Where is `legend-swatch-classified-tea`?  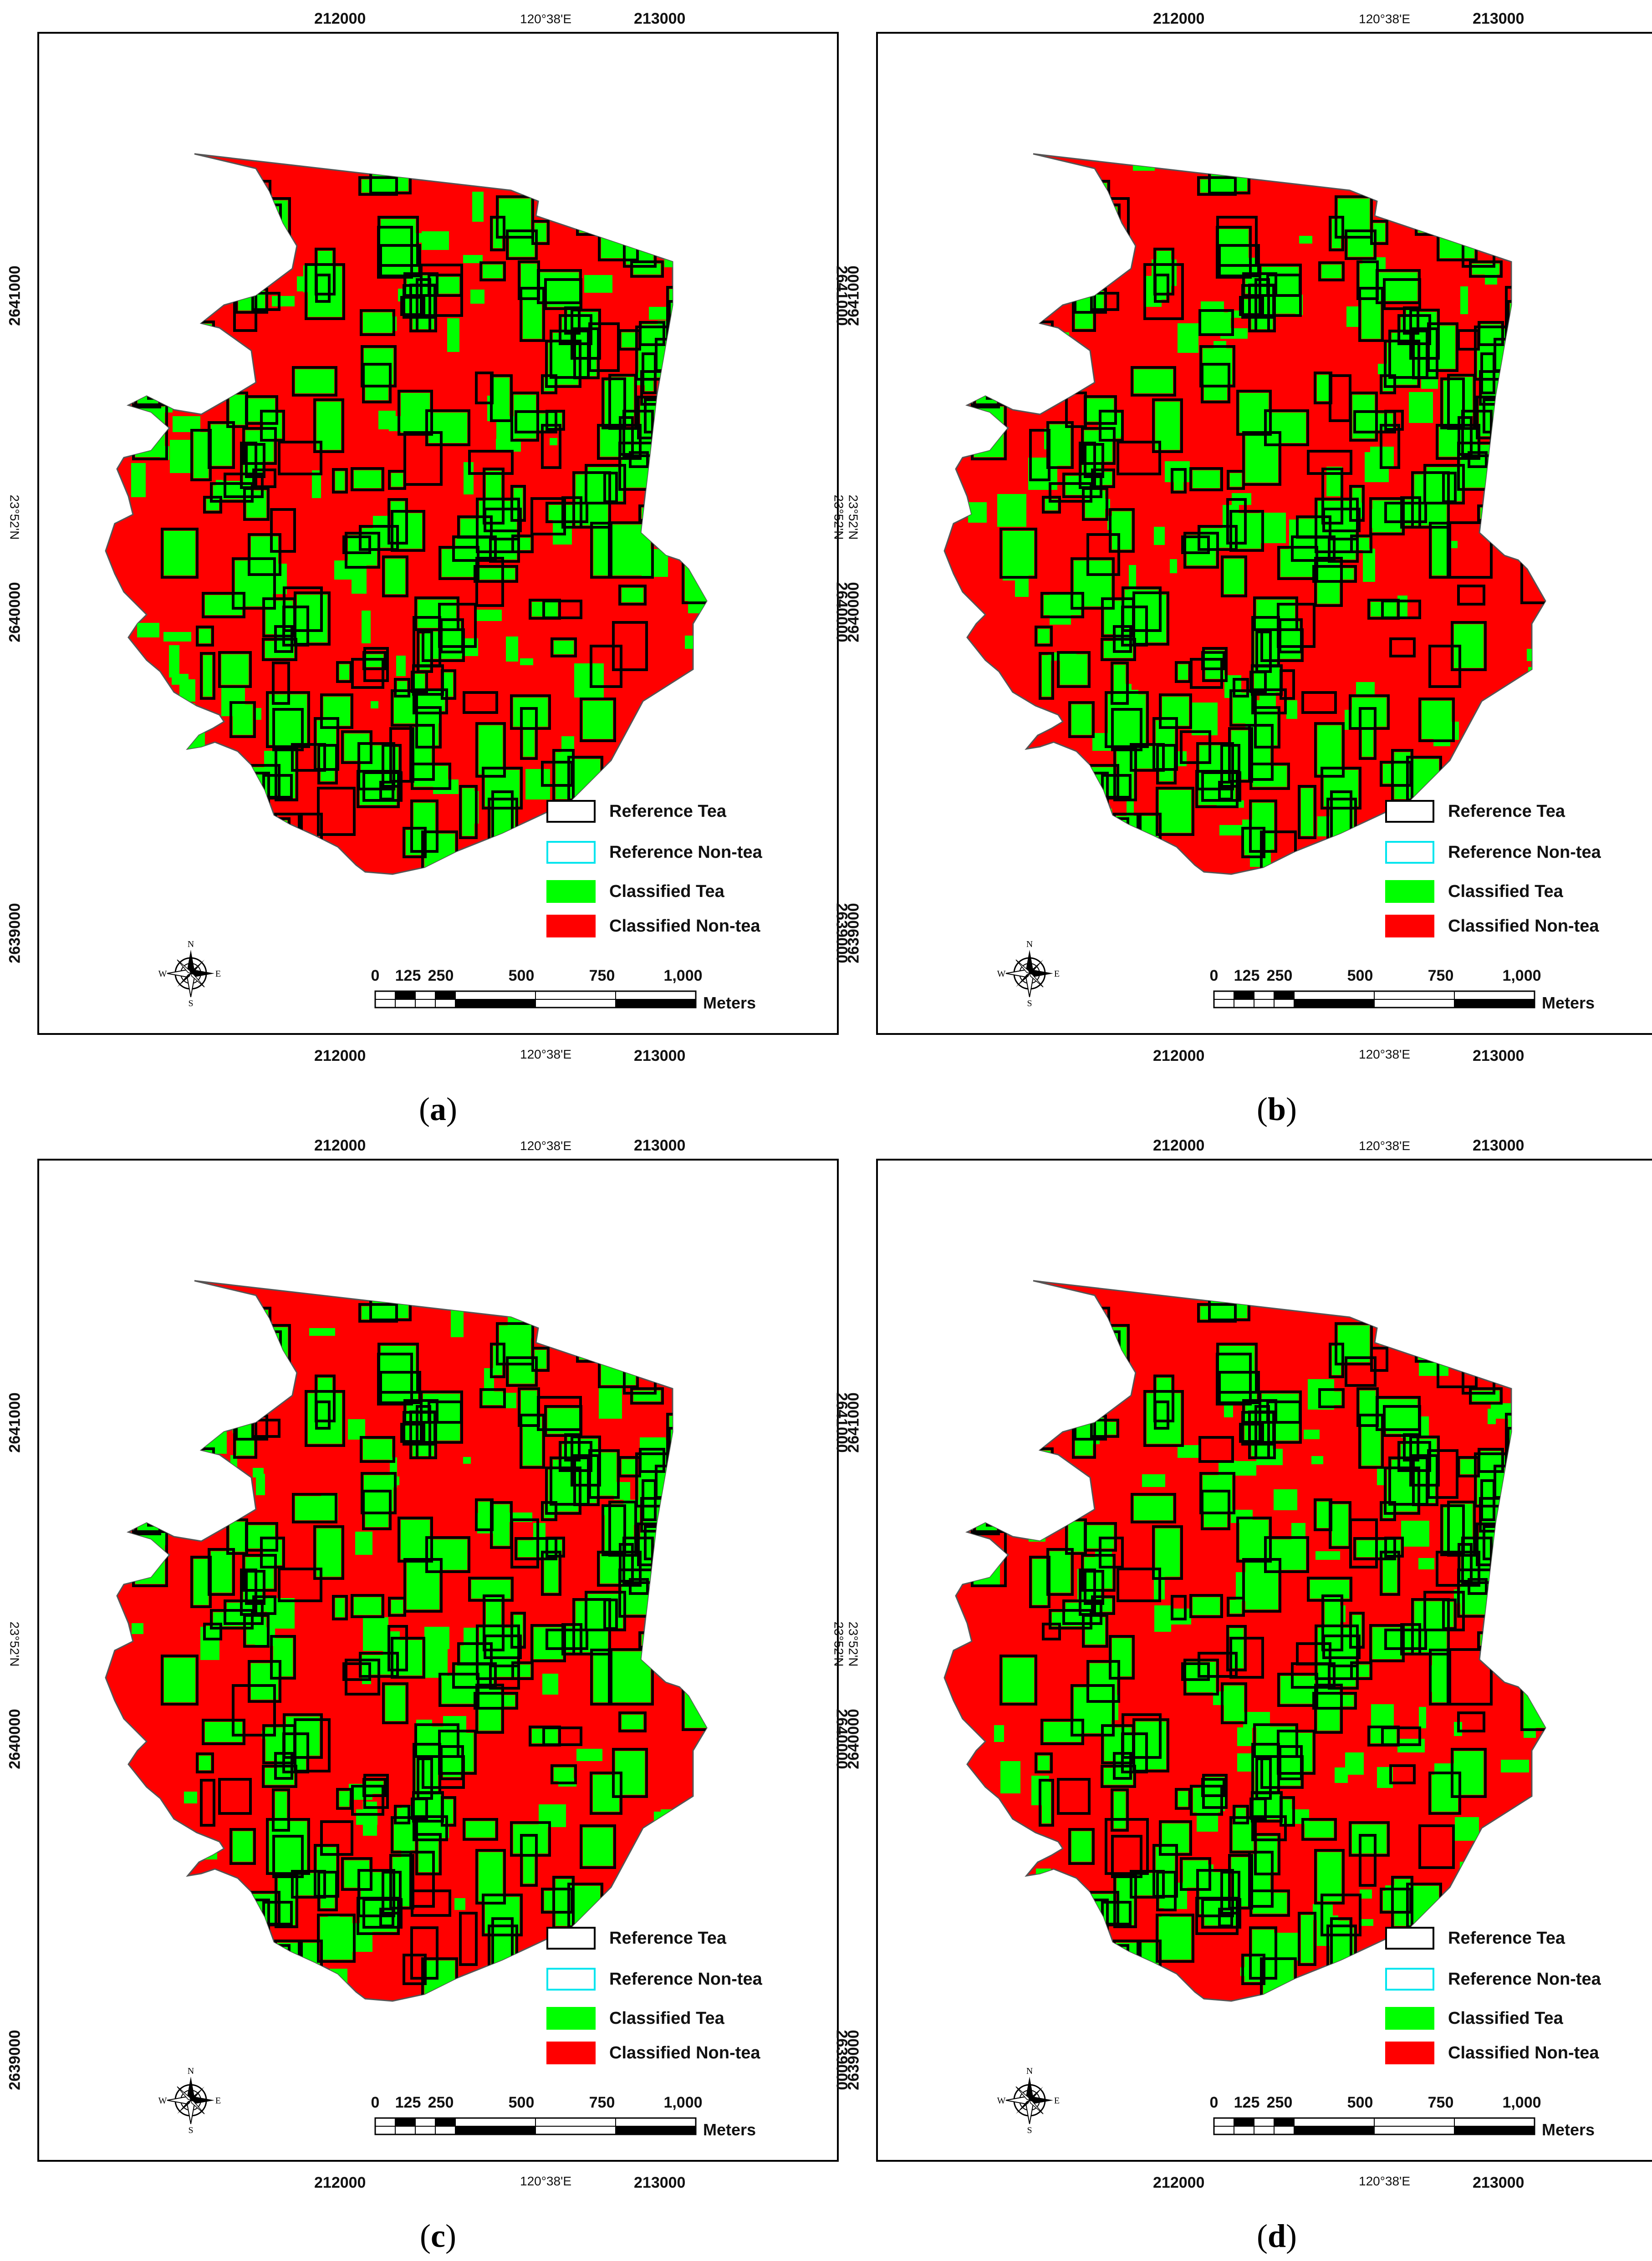
legend-swatch-classified-tea is located at coordinates (571, 2018).